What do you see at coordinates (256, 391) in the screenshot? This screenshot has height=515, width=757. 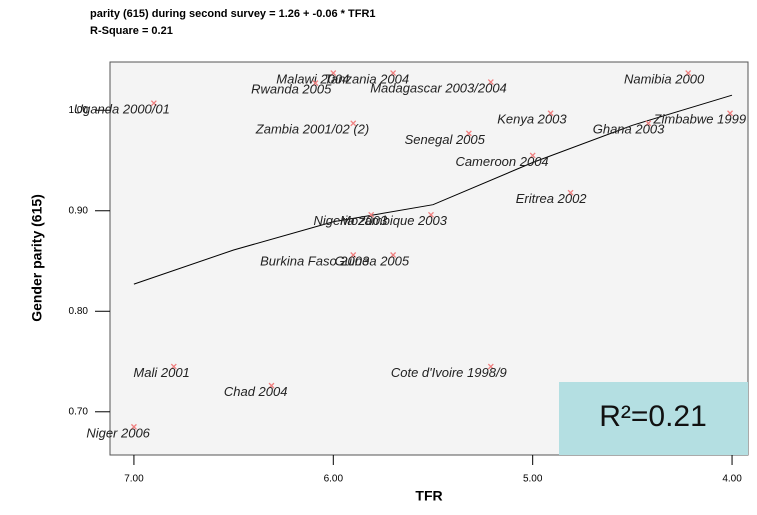 I see `point-label: Chad 2004` at bounding box center [256, 391].